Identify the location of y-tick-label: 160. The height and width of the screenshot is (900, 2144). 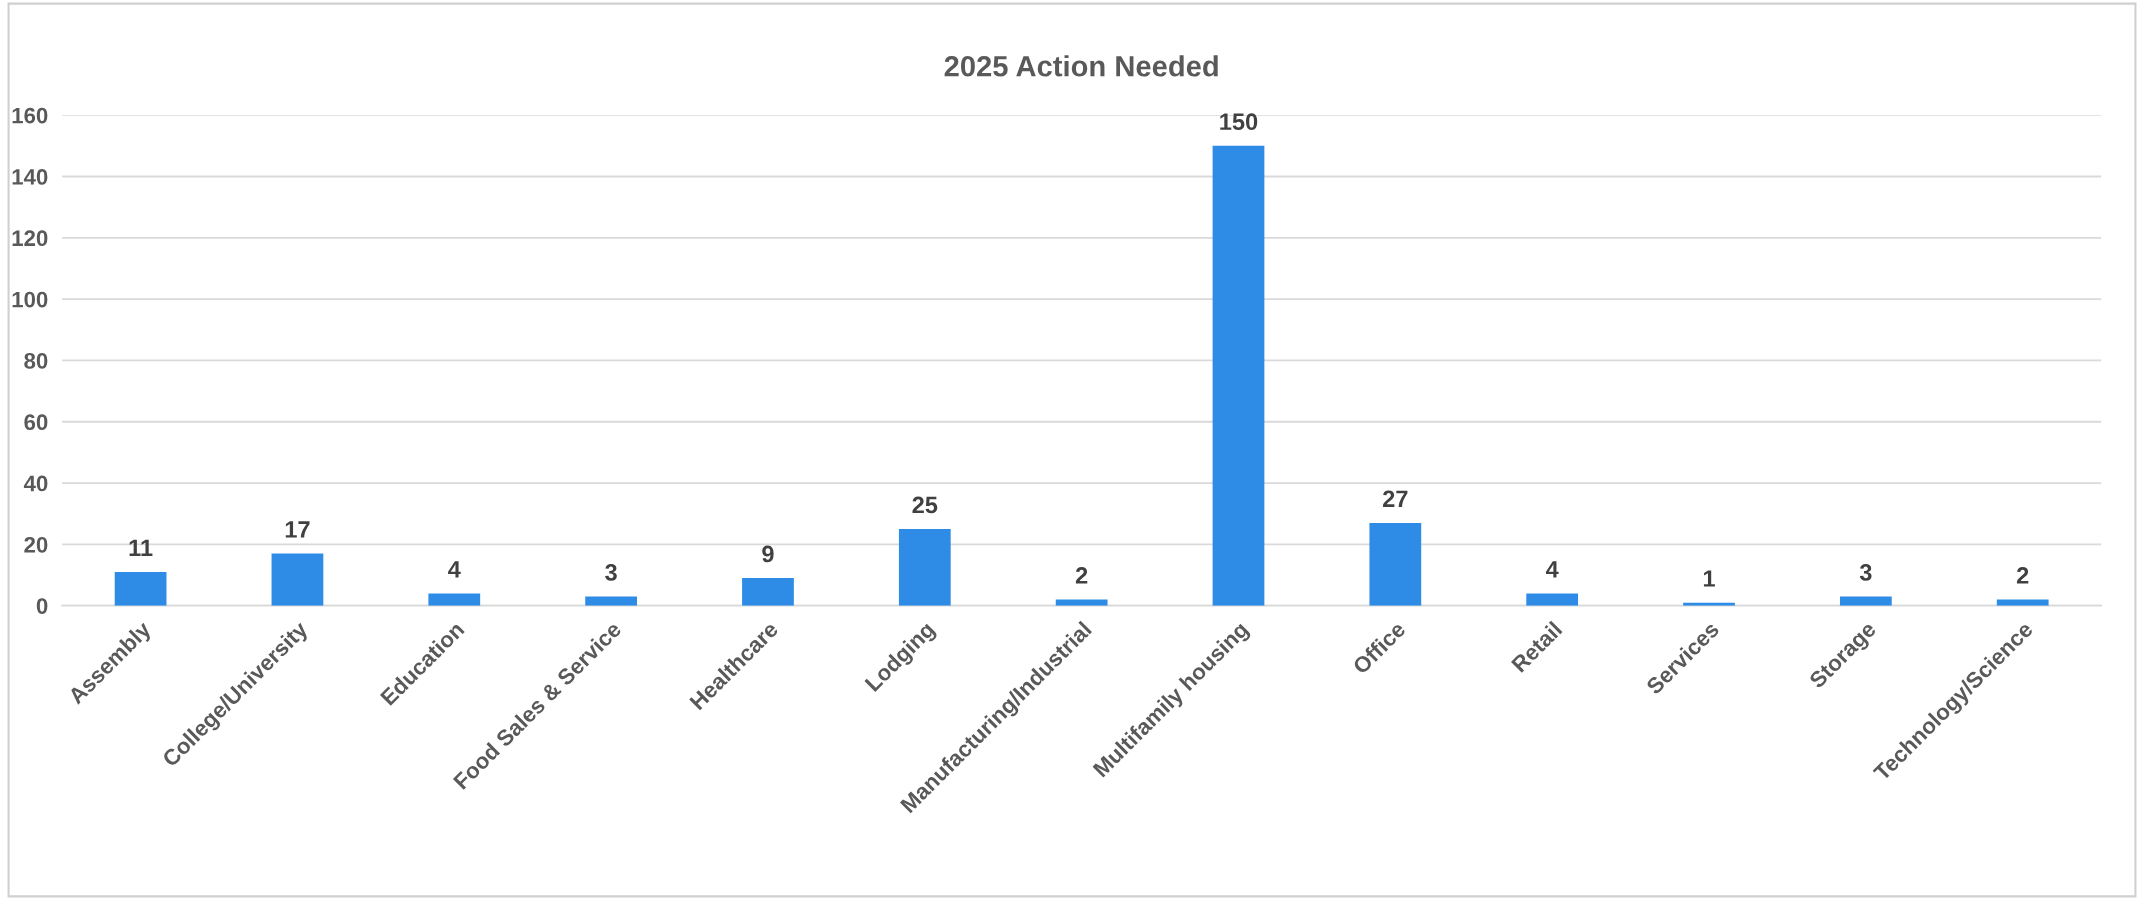
(30, 115).